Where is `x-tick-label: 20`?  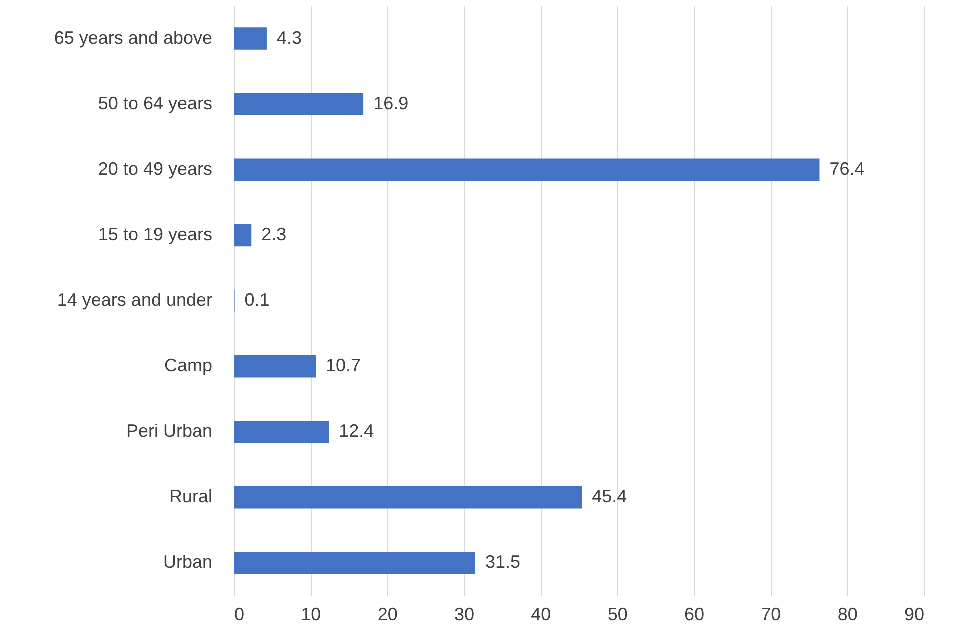
x-tick-label: 20 is located at coordinates (388, 614).